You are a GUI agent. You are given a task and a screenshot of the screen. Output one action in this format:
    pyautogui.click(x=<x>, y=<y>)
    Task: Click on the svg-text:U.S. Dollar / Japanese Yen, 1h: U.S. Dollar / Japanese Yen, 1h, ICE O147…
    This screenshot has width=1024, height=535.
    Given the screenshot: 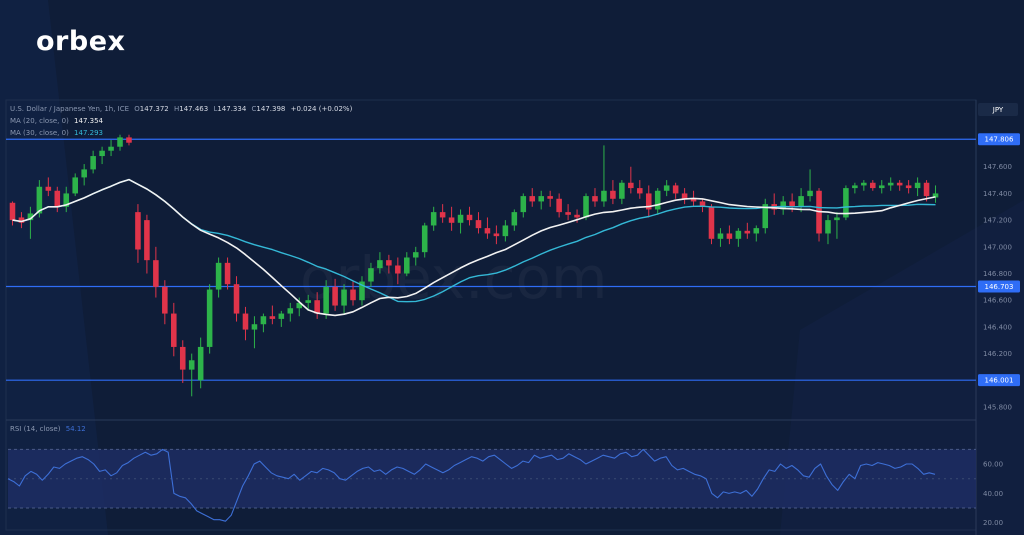 What is the action you would take?
    pyautogui.click(x=181, y=109)
    